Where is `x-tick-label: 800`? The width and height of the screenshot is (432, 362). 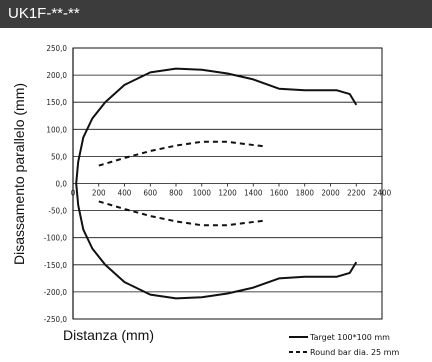 x-tick-label: 800 is located at coordinates (176, 193).